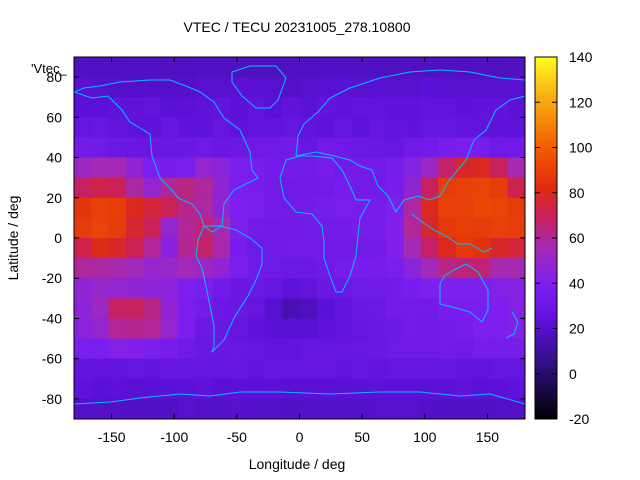  Describe the element at coordinates (425, 437) in the screenshot. I see `x-tick-label: 100` at that location.